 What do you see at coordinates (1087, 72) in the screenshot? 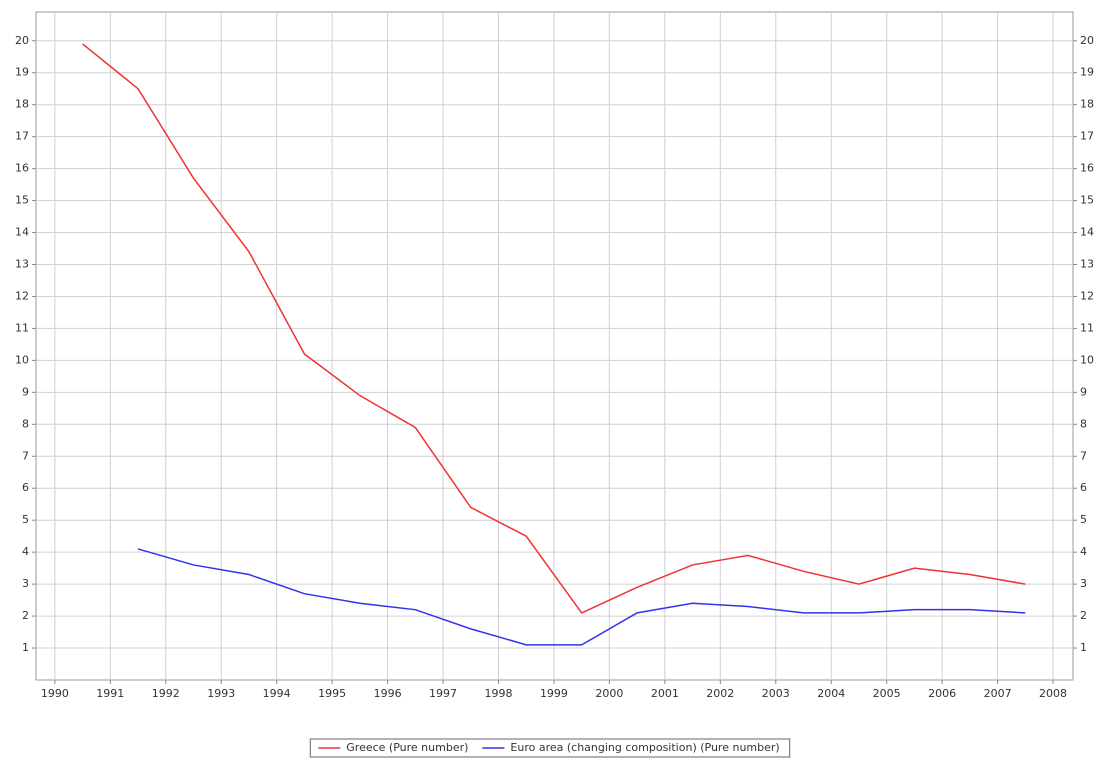
I see `y2-tick-label: 19` at bounding box center [1087, 72].